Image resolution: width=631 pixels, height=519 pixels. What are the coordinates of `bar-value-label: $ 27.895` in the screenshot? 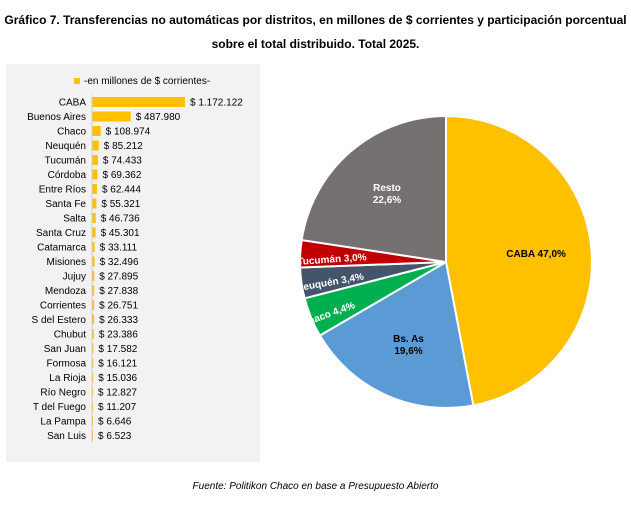 It's located at (118, 277).